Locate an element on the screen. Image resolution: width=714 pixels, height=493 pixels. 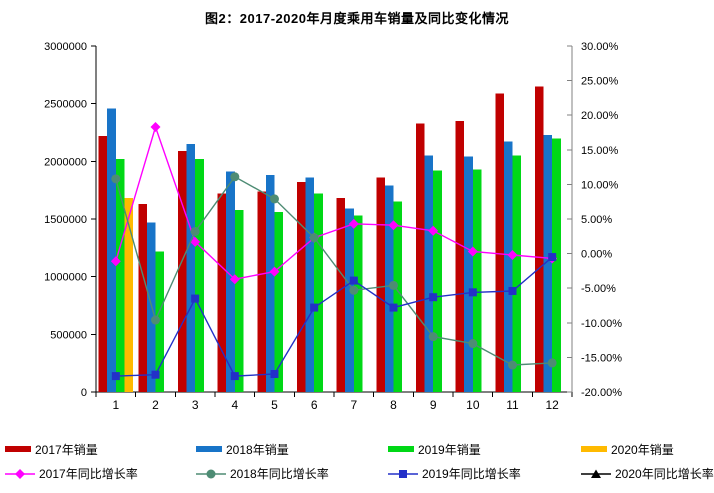
bar-sales-2017-m7 is located at coordinates (341, 295).